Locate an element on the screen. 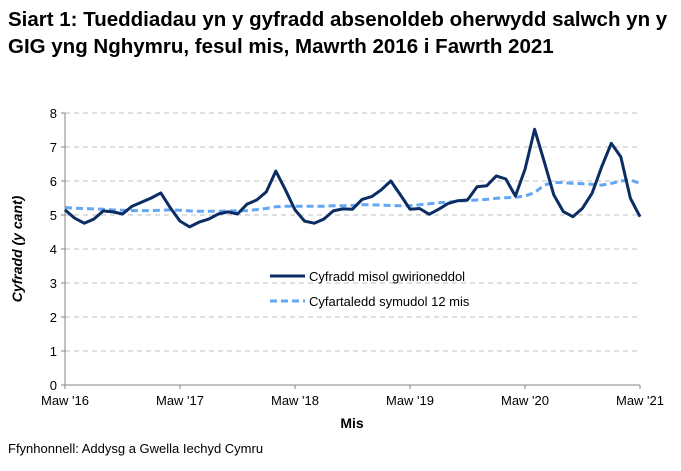 The height and width of the screenshot is (471, 681). legend-label-actual: Cyfradd misol gwirioneddol is located at coordinates (387, 276).